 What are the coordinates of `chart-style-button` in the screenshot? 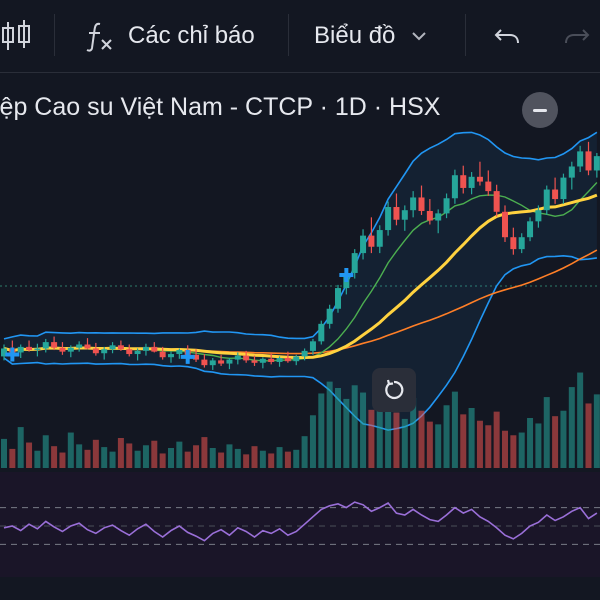 It's located at (17, 36).